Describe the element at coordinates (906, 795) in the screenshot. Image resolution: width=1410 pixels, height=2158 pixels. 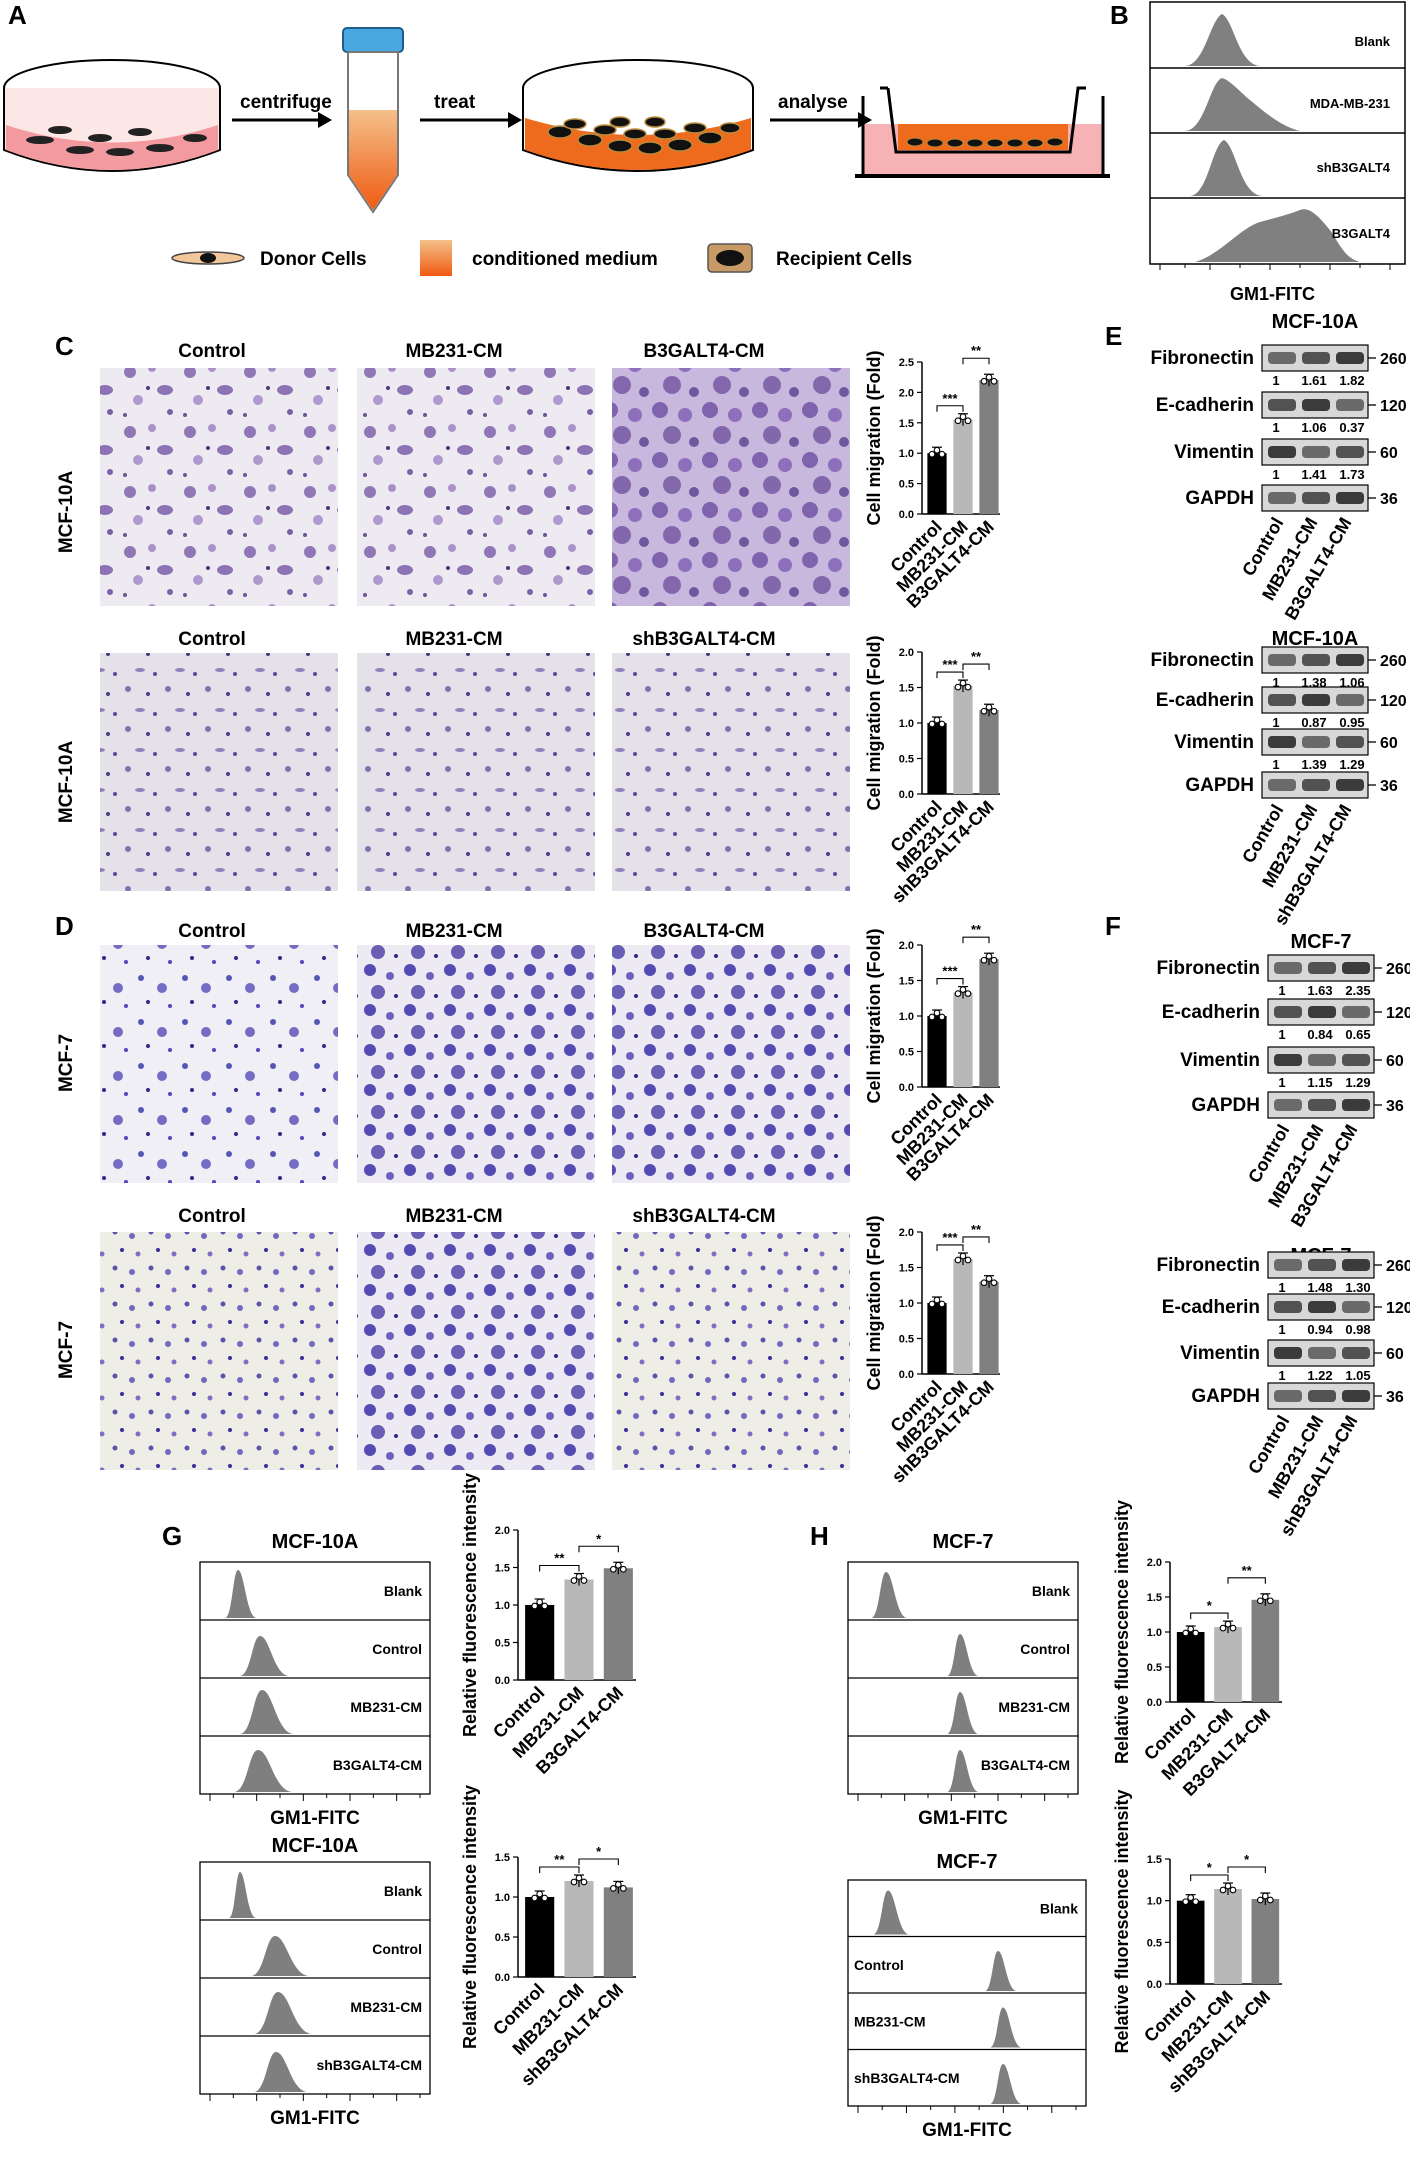
I see `y-tick-label: 0.0` at that location.